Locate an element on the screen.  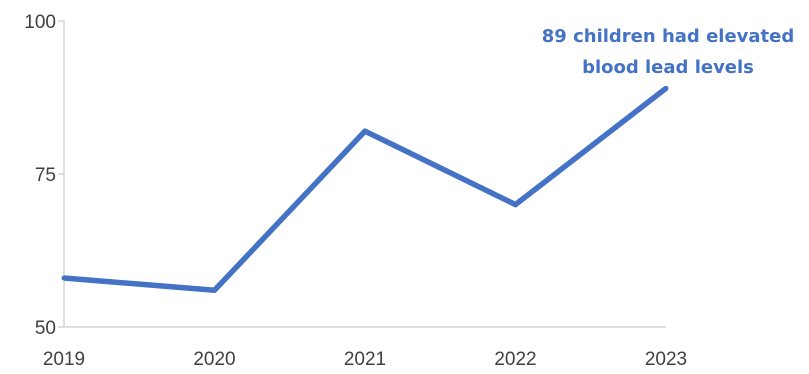
annotation-line: blood lead levels is located at coordinates (668, 67).